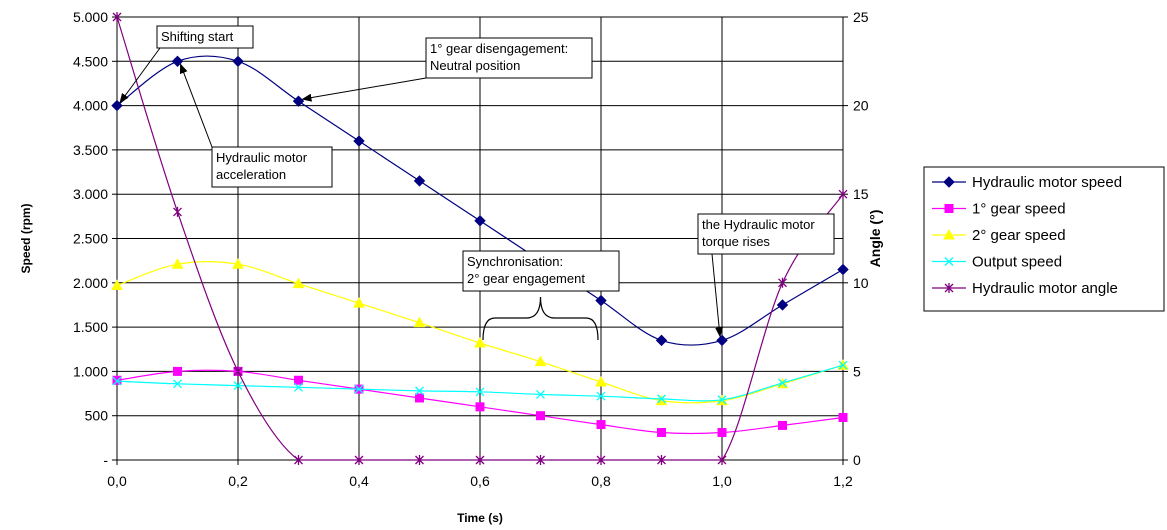 This screenshot has width=1167, height=530. What do you see at coordinates (90, 106) in the screenshot?
I see `y-tick-label: 4.000` at bounding box center [90, 106].